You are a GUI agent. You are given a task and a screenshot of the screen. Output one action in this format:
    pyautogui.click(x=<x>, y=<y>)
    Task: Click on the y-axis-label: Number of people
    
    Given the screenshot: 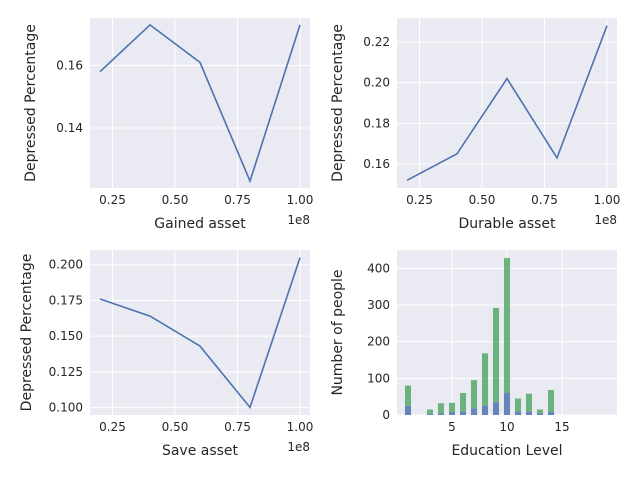 What is the action you would take?
    pyautogui.click(x=338, y=332)
    